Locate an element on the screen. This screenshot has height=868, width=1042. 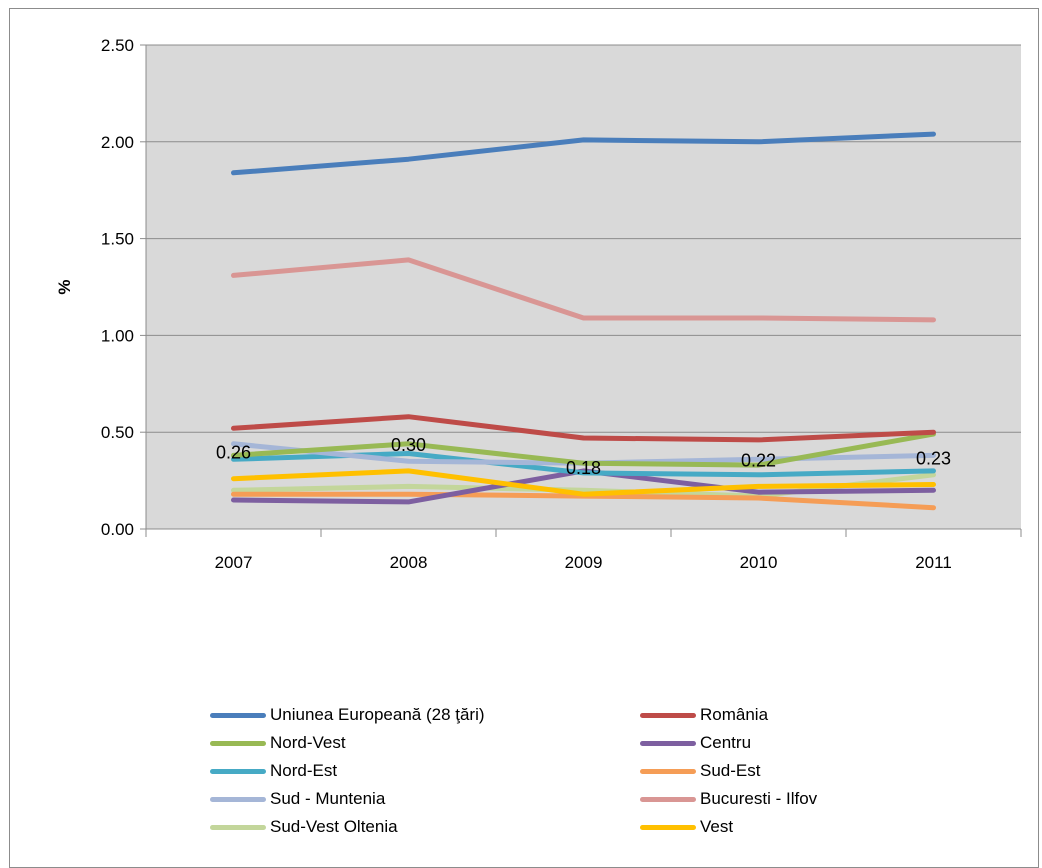
x-tick-label: 2009 is located at coordinates (584, 562).